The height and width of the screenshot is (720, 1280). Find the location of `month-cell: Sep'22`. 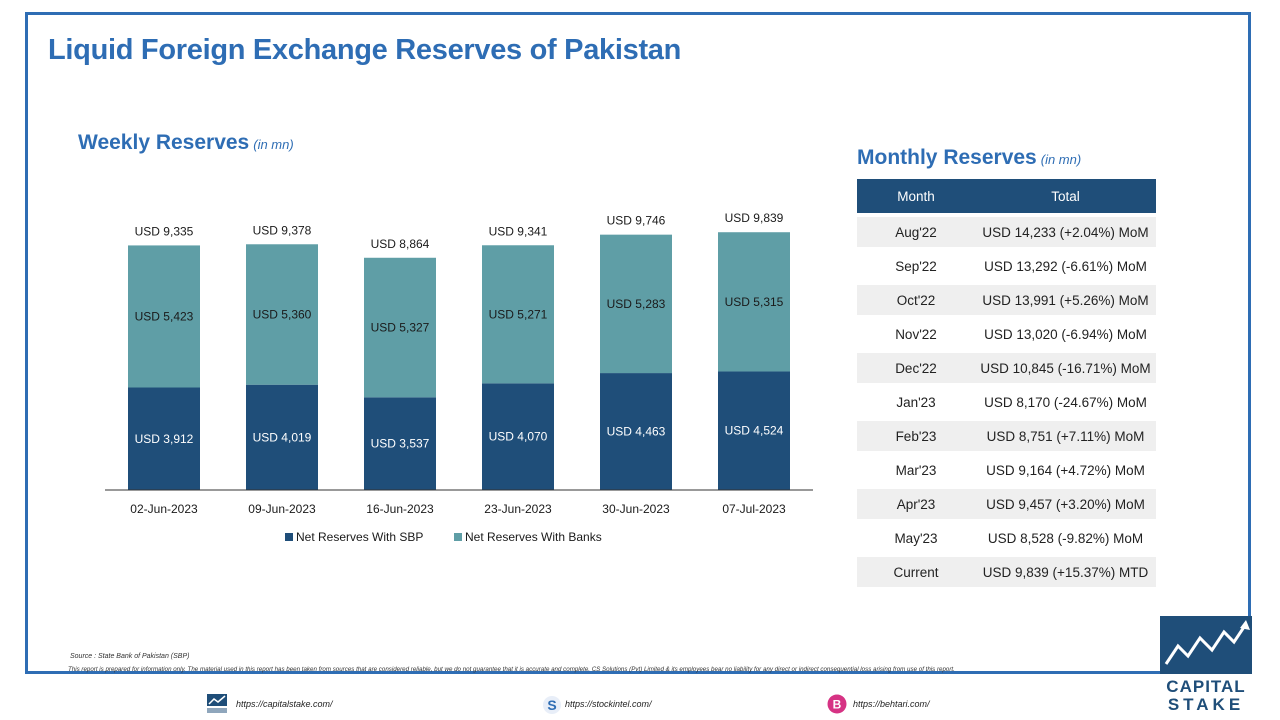

month-cell: Sep'22 is located at coordinates (916, 265).